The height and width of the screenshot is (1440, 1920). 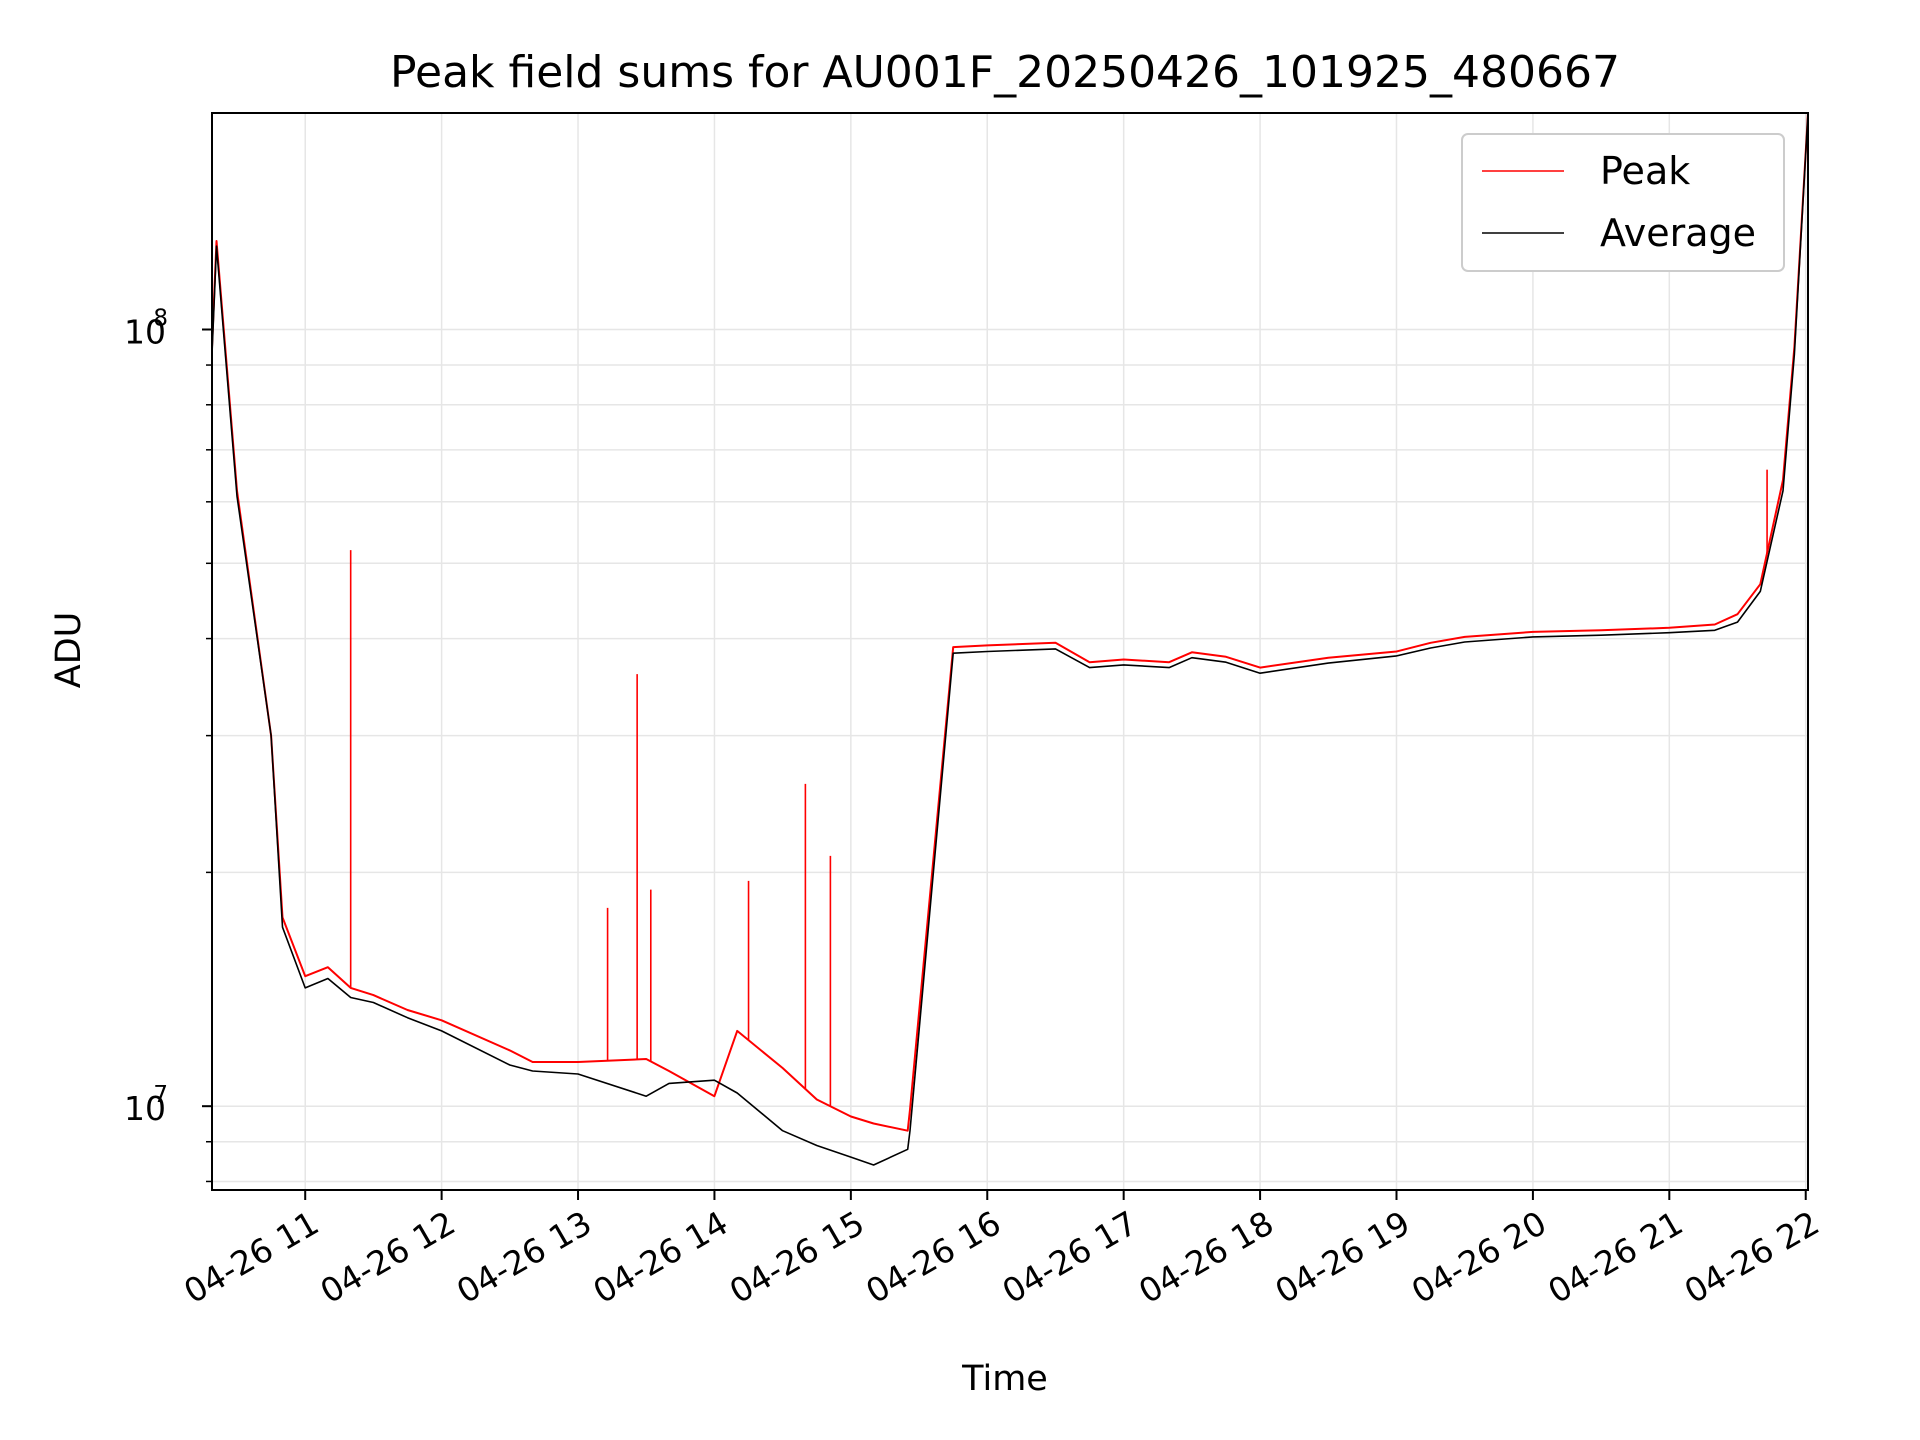 I want to click on y-tick-exponent: 7, so click(x=160, y=1095).